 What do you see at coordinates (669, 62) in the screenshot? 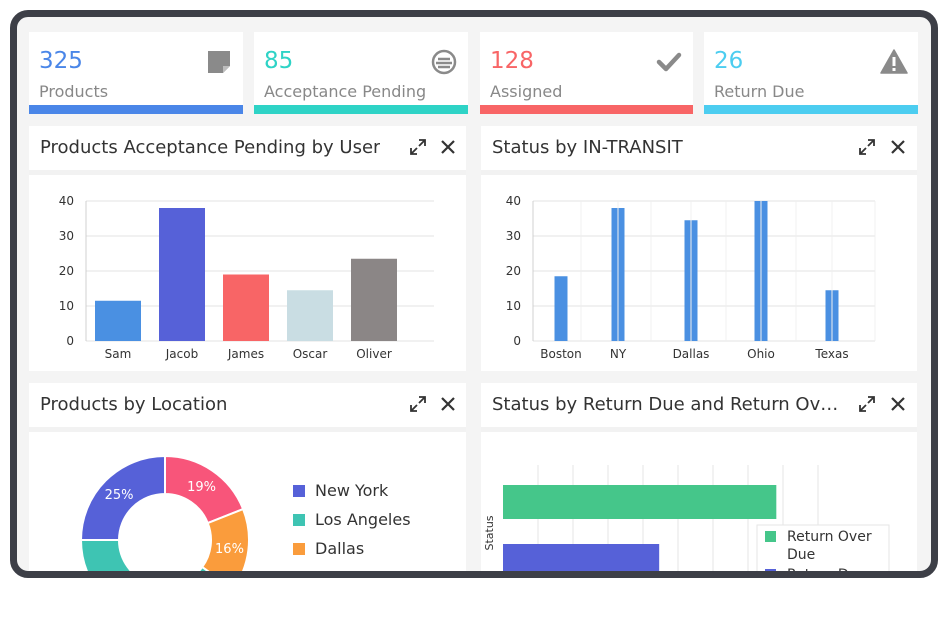
I see `checkmark-icon` at bounding box center [669, 62].